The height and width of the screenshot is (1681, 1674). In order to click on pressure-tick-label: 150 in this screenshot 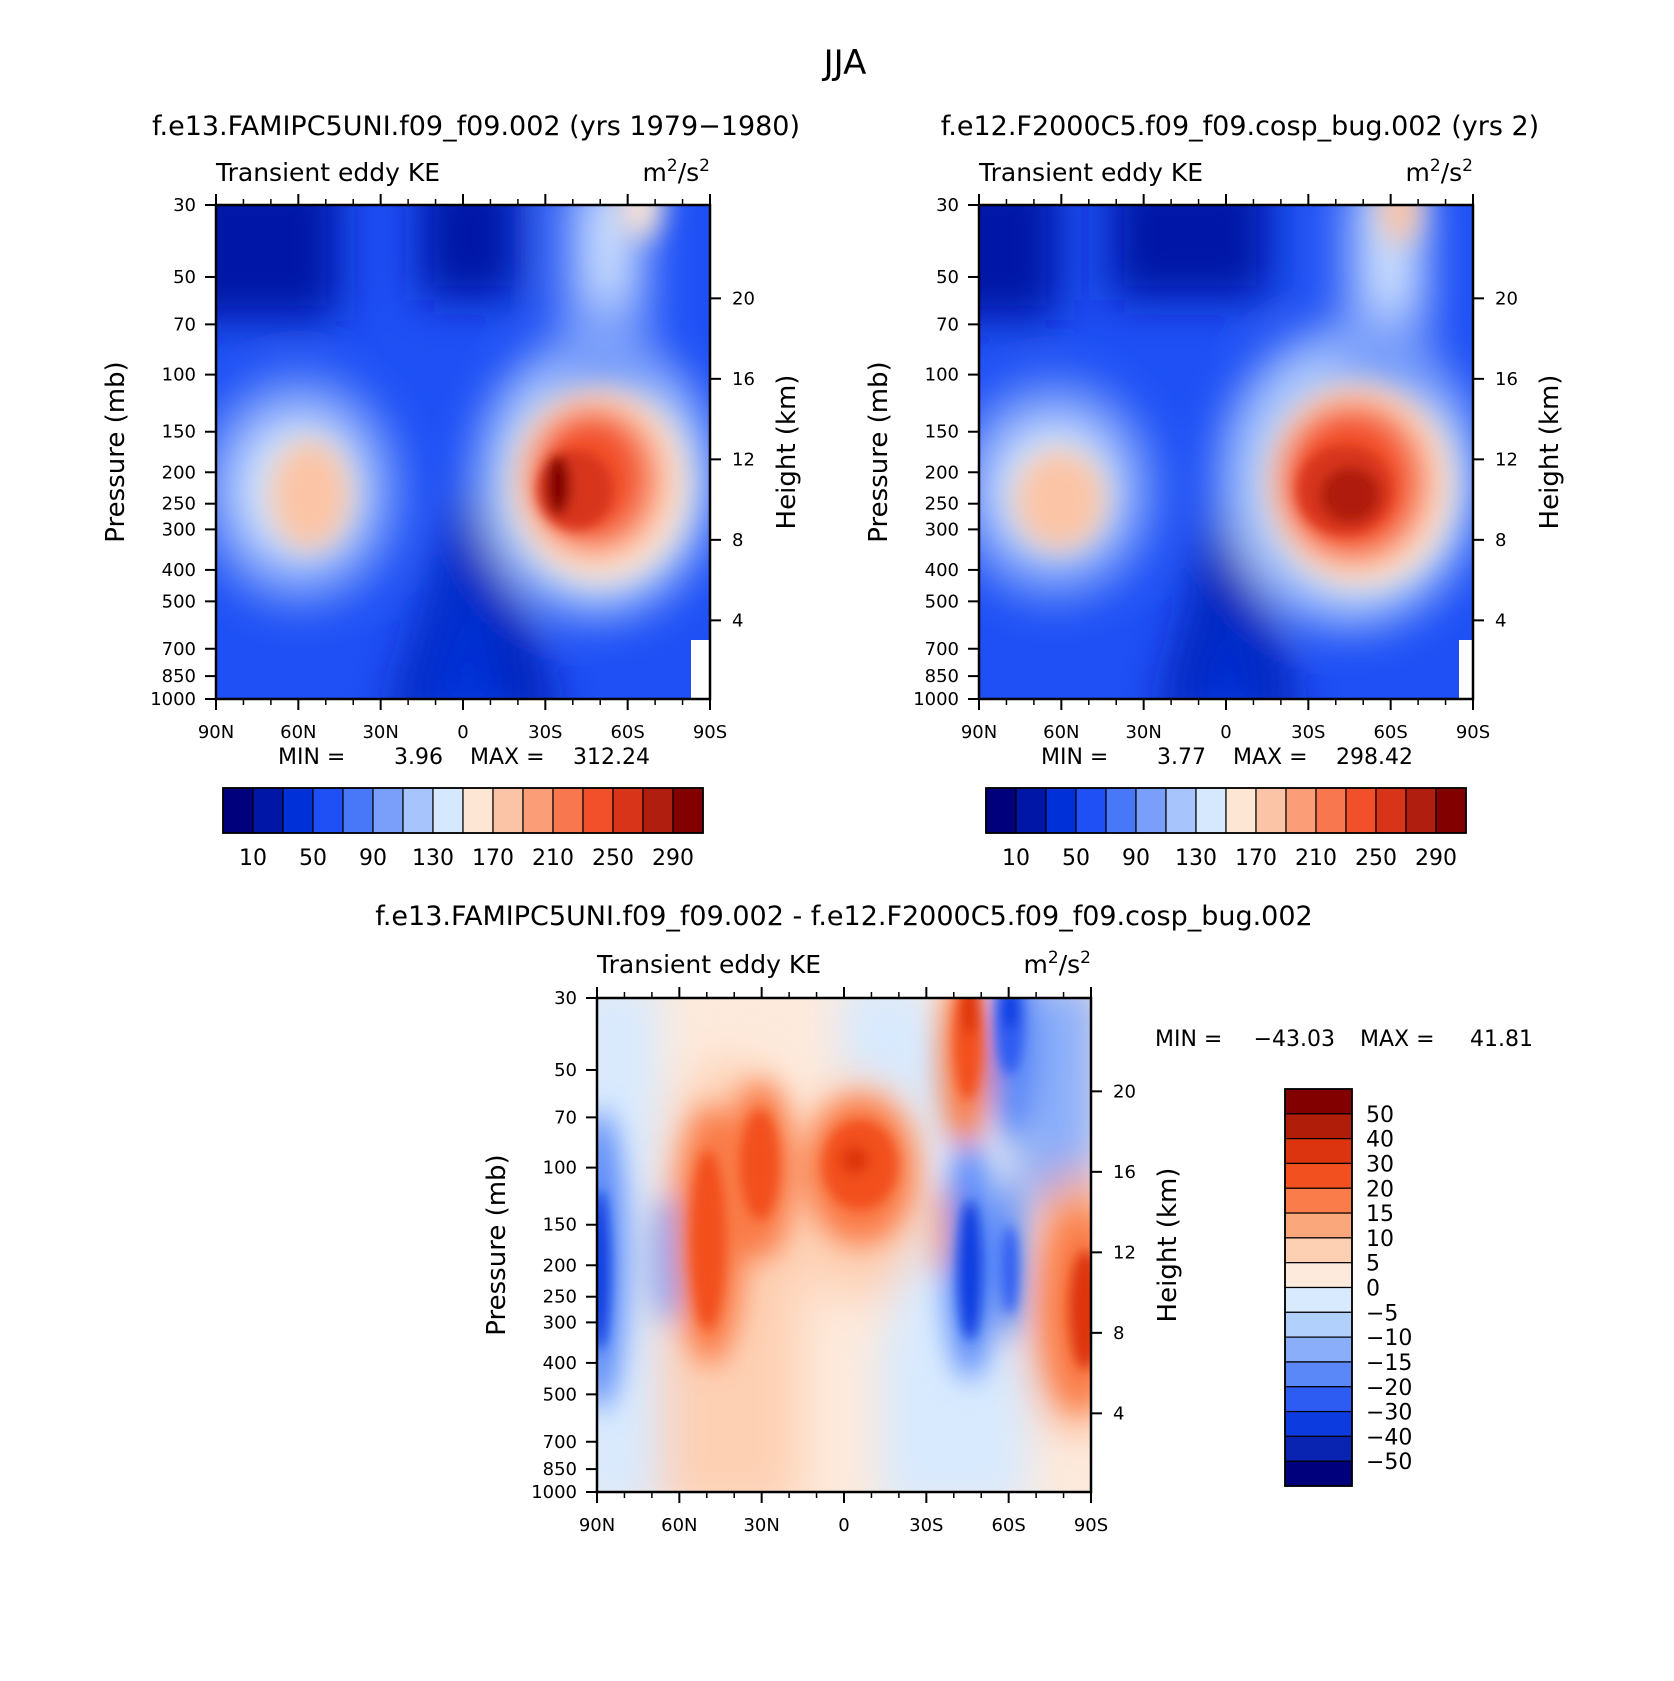, I will do `click(179, 432)`.